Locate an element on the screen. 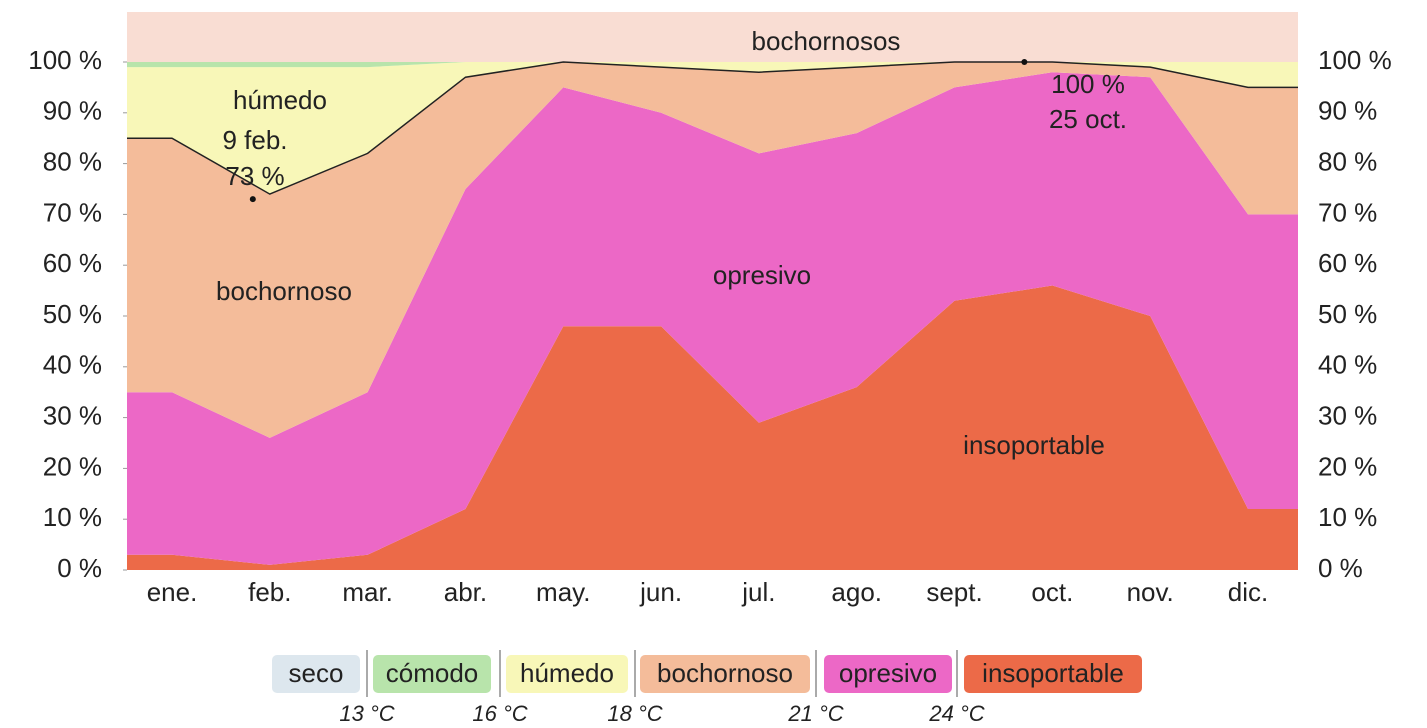 Image resolution: width=1427 pixels, height=728 pixels. legend-label: húmedo is located at coordinates (567, 673).